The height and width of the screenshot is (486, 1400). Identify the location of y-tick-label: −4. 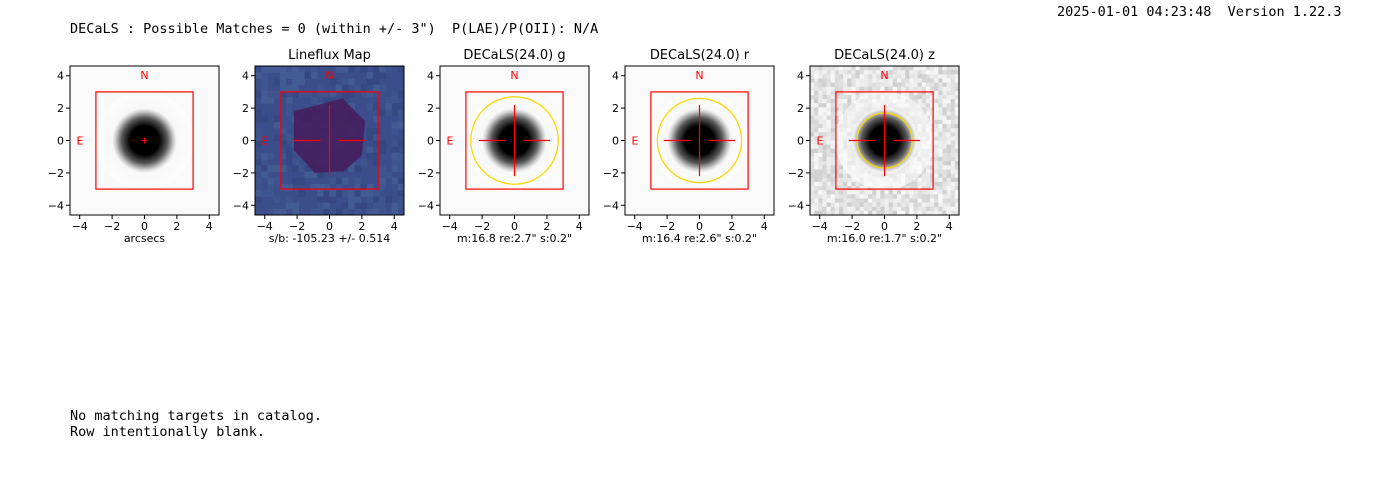
(796, 205).